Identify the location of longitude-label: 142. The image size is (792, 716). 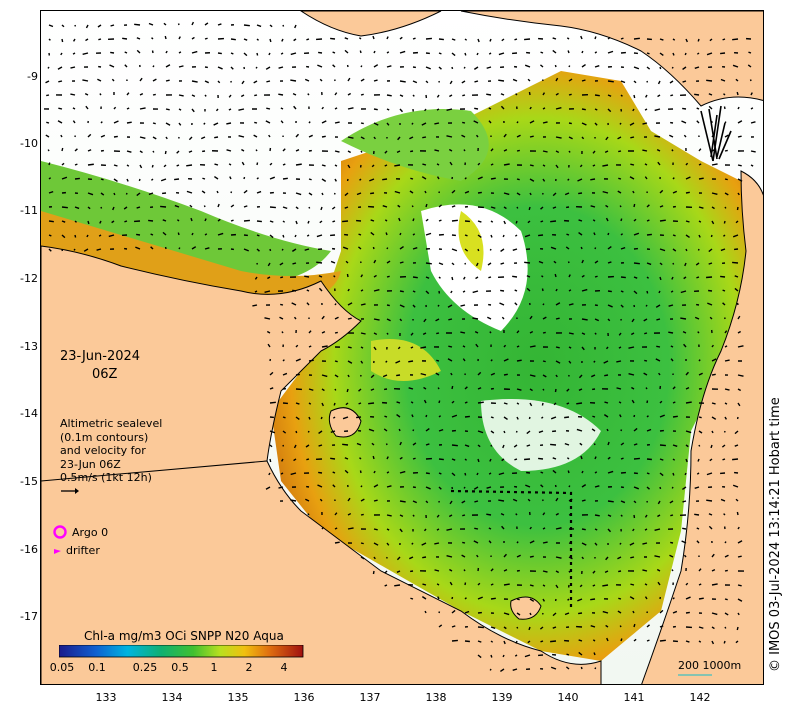
(700, 697).